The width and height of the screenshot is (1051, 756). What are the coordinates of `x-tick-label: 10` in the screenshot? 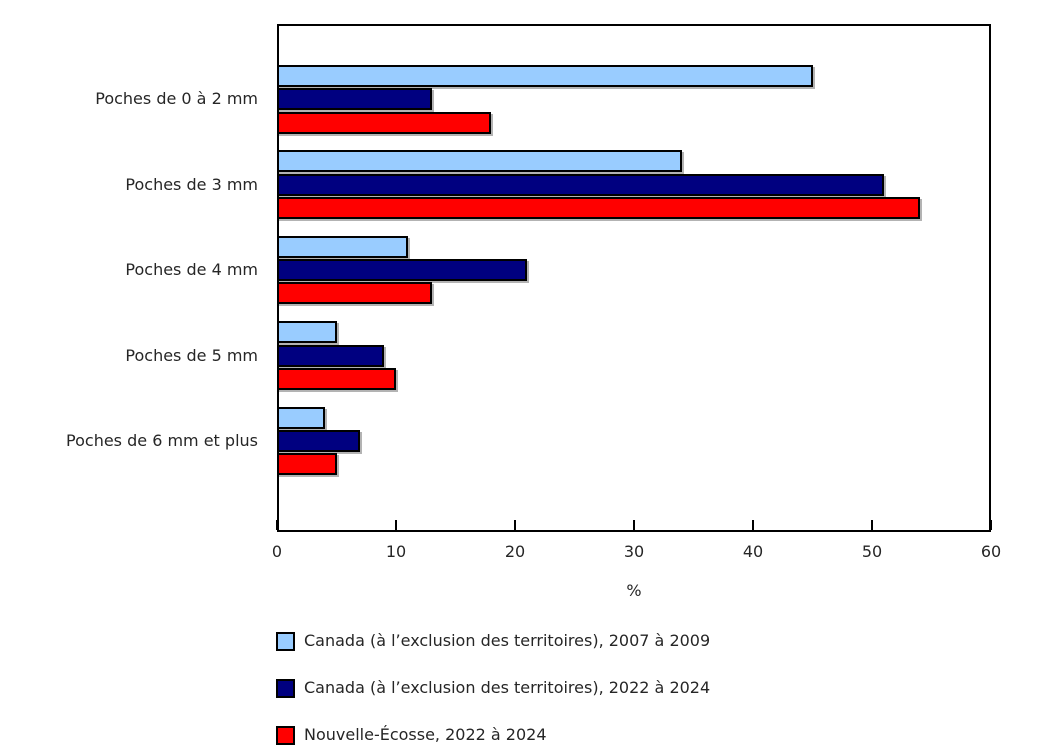 It's located at (396, 551).